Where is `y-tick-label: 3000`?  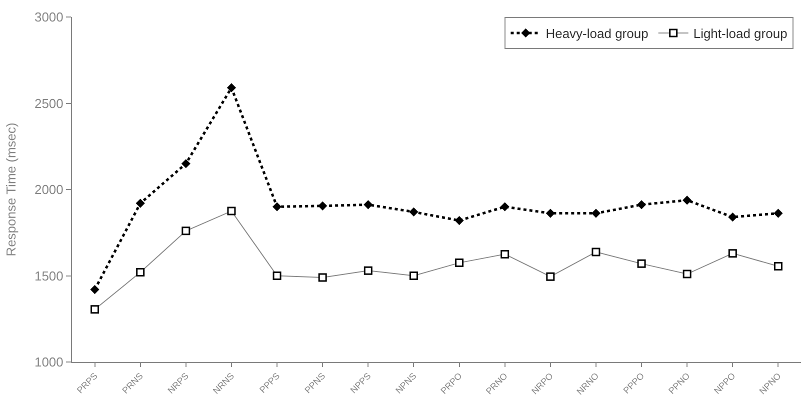 y-tick-label: 3000 is located at coordinates (49, 17).